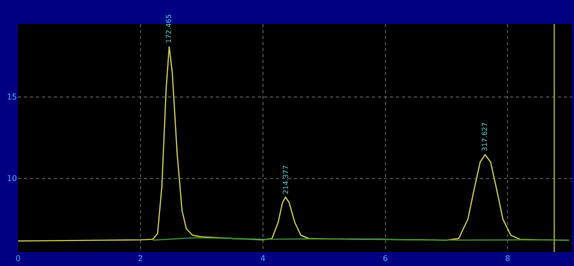  What do you see at coordinates (11, 97) in the screenshot?
I see `y-tick-label: 15` at bounding box center [11, 97].